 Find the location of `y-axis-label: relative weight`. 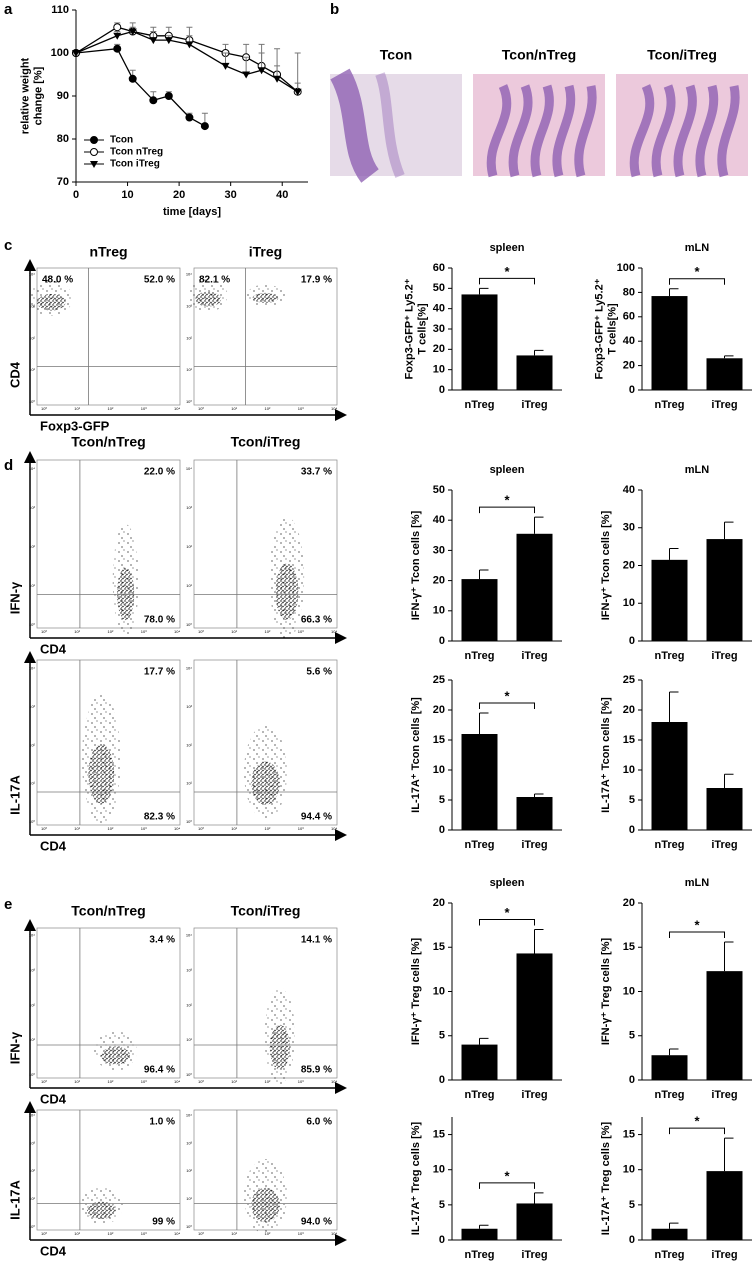

y-axis-label: relative weight is located at coordinates (25, 95).